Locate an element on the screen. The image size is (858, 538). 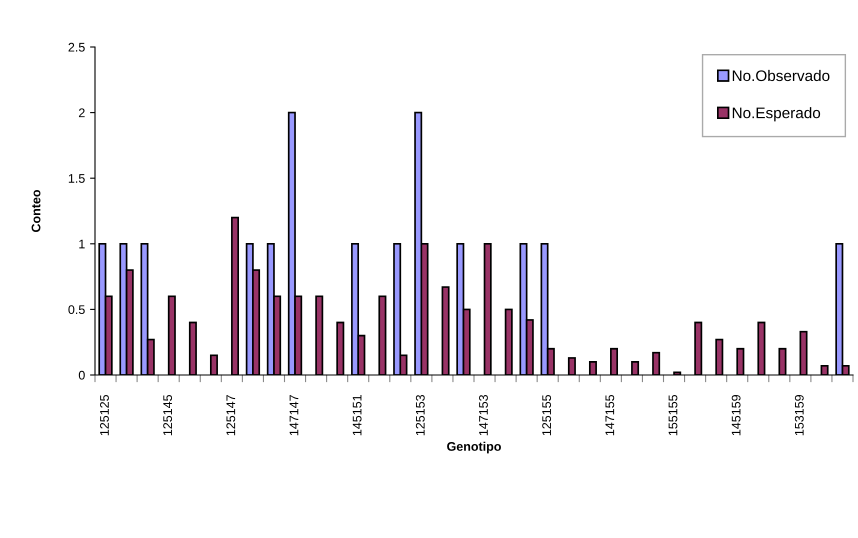
legend-label: No.Esperado is located at coordinates (776, 114).